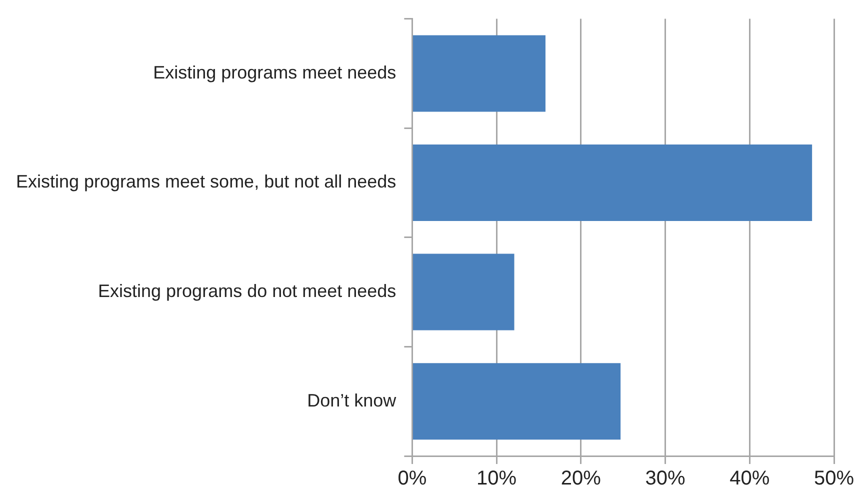  Describe the element at coordinates (496, 479) in the screenshot. I see `x-tick-label: 10%` at that location.